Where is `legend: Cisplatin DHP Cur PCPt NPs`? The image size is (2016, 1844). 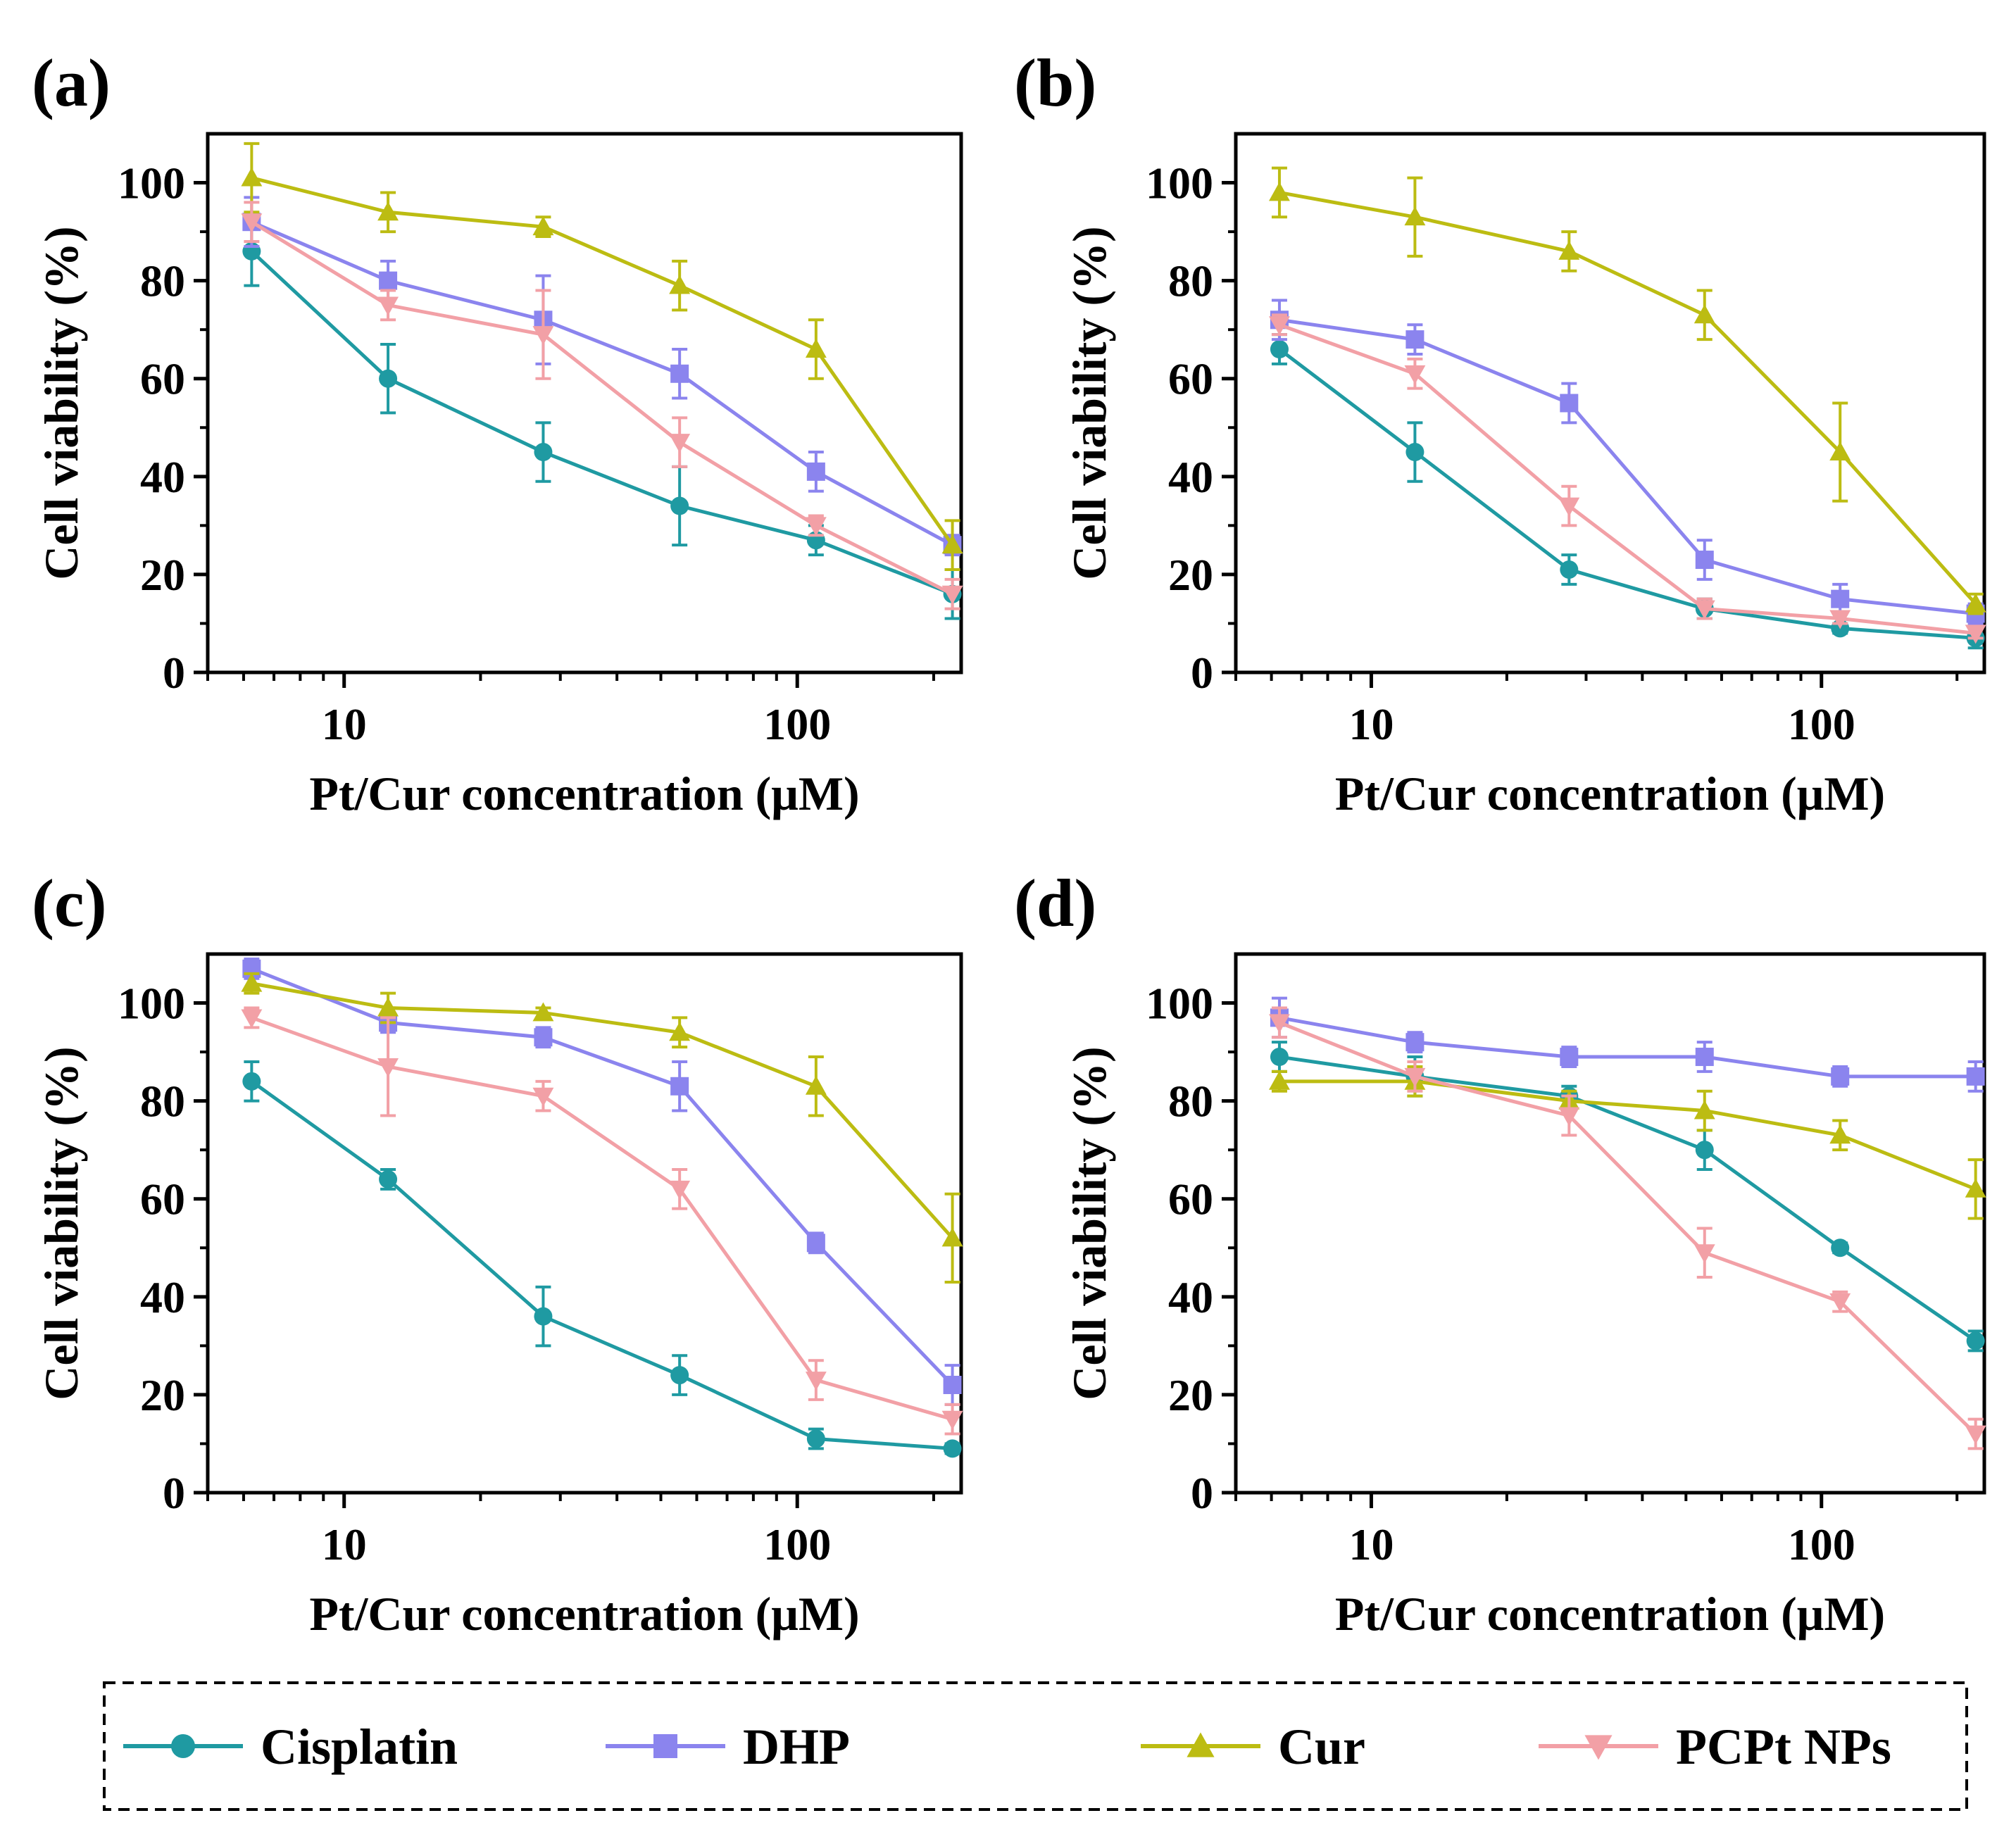 legend: Cisplatin DHP Cur PCPt NPs is located at coordinates (1035, 1746).